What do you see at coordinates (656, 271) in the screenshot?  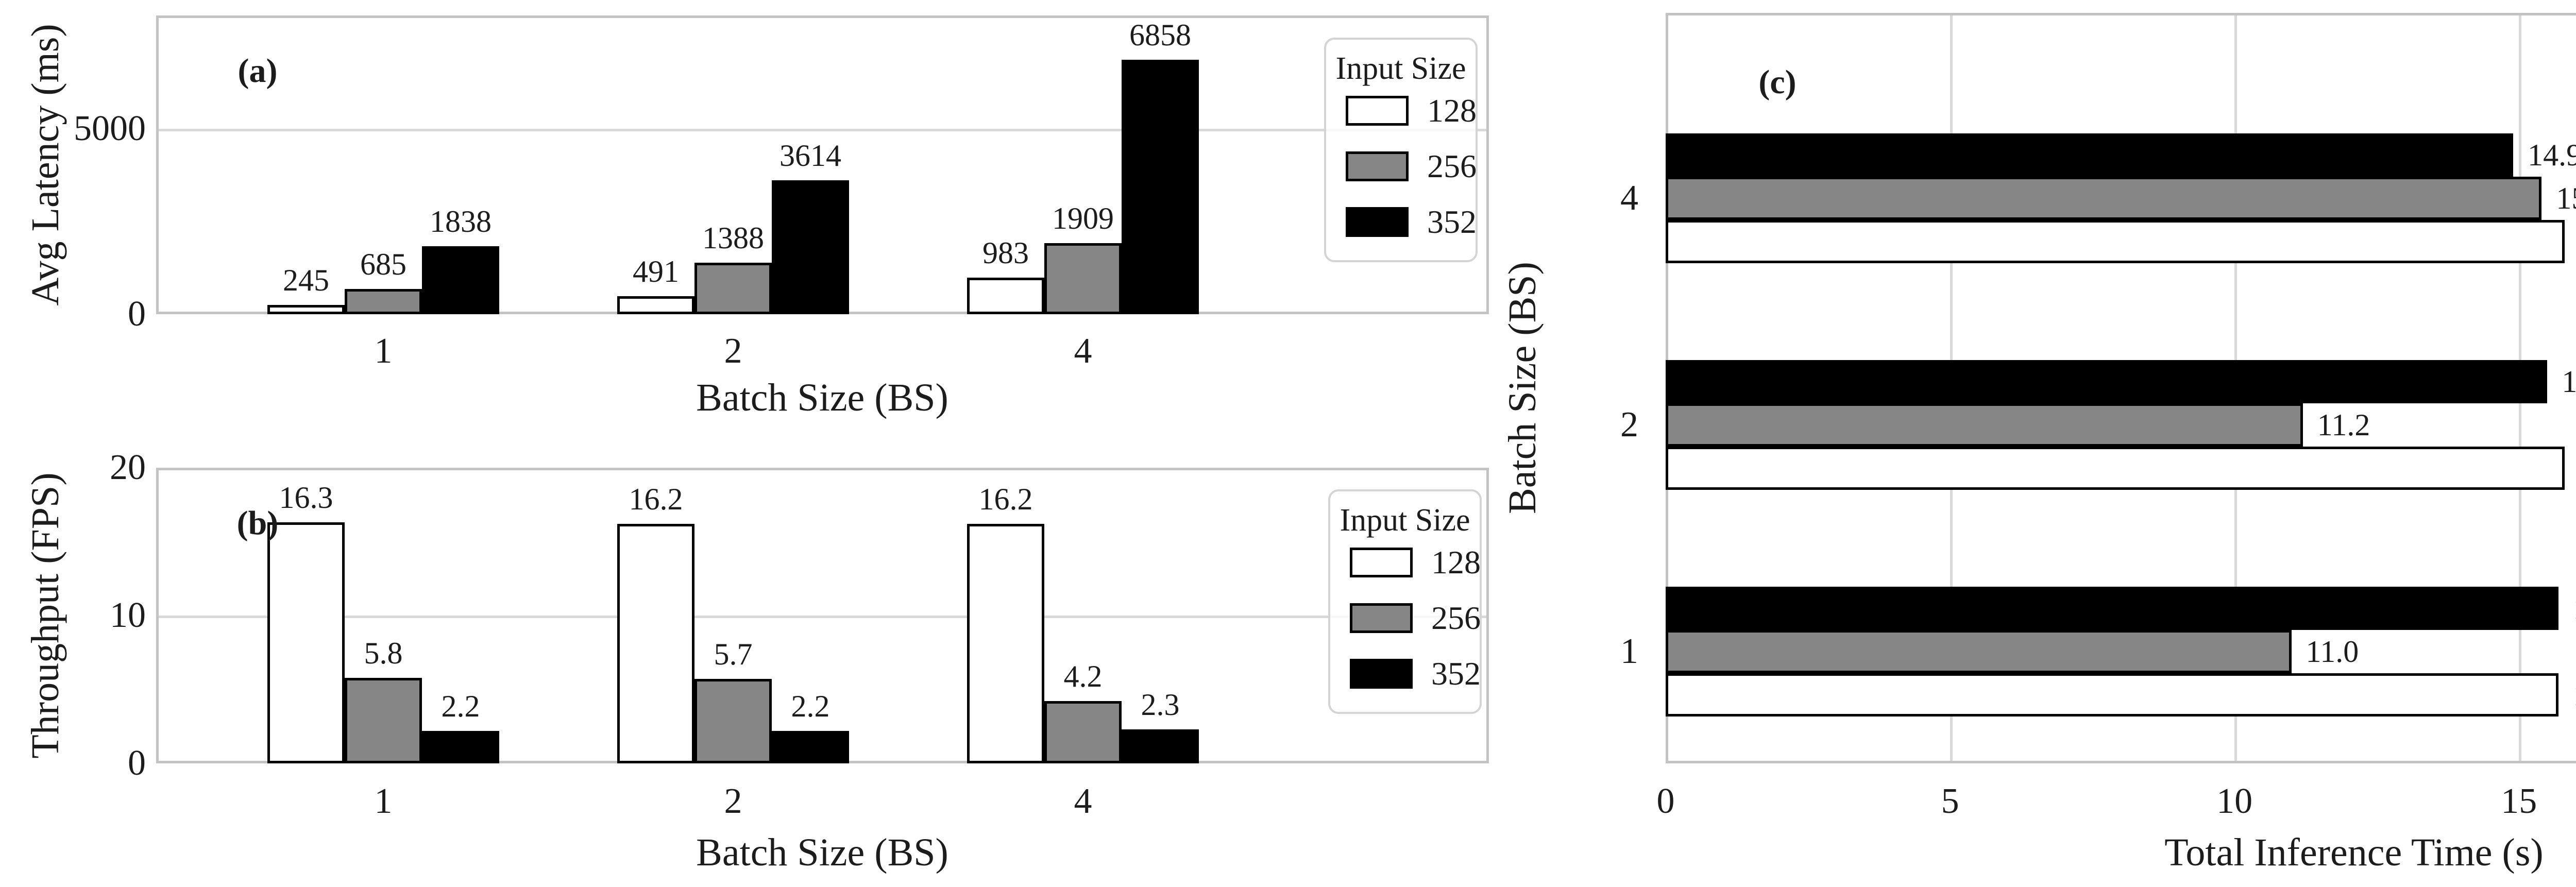 I see `bar-value-label: 491` at bounding box center [656, 271].